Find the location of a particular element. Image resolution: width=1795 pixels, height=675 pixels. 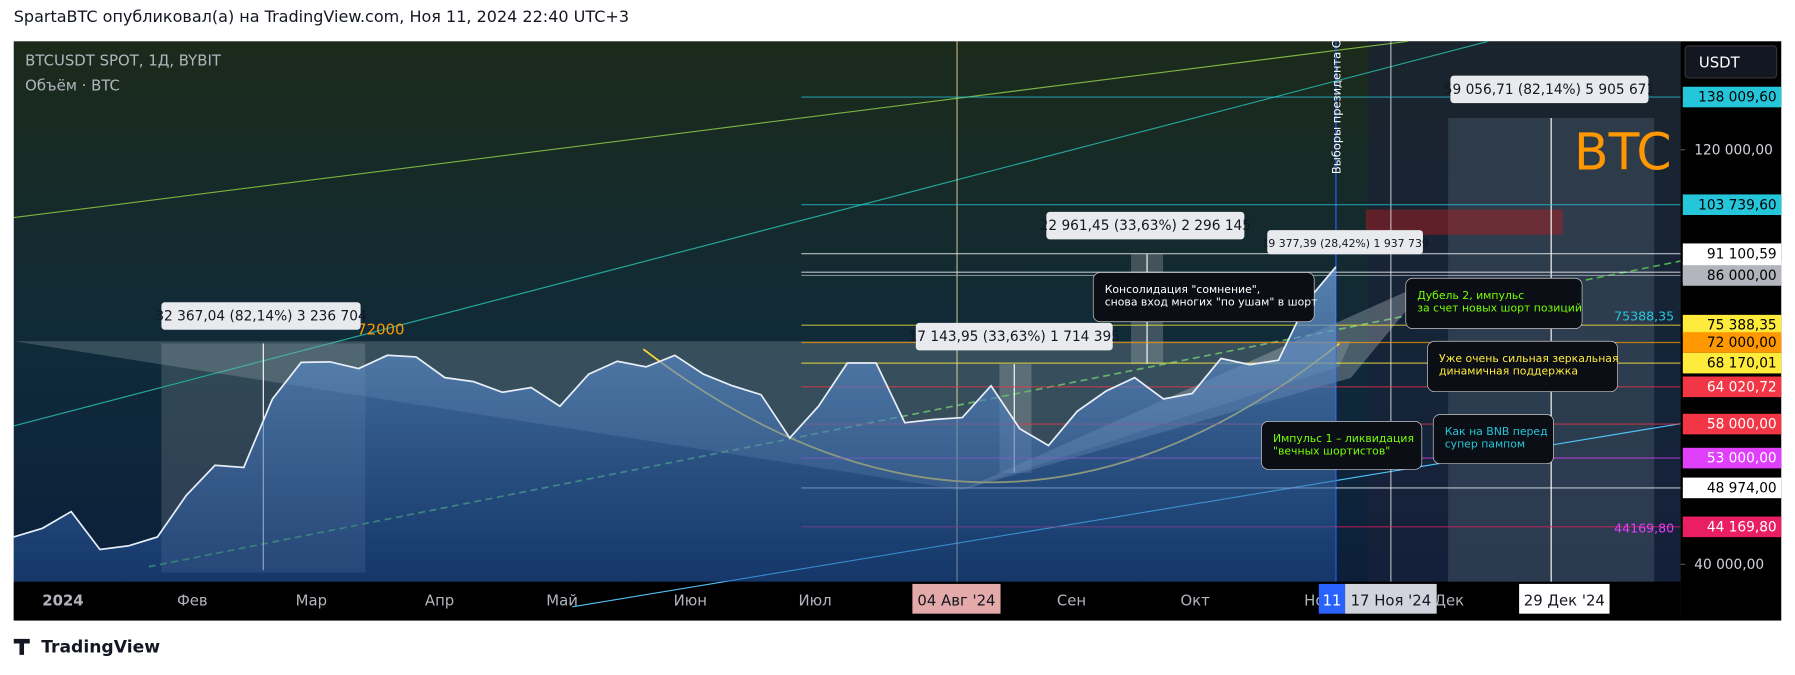

level-label: 64 020,72 is located at coordinates (1742, 387).